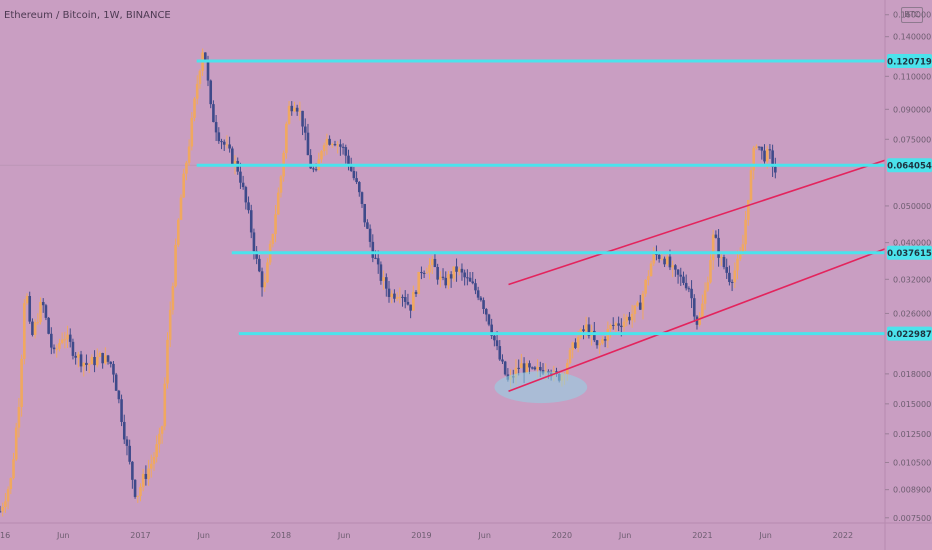 The height and width of the screenshot is (550, 932). I want to click on price-tick-label: 0.090000, so click(912, 109).